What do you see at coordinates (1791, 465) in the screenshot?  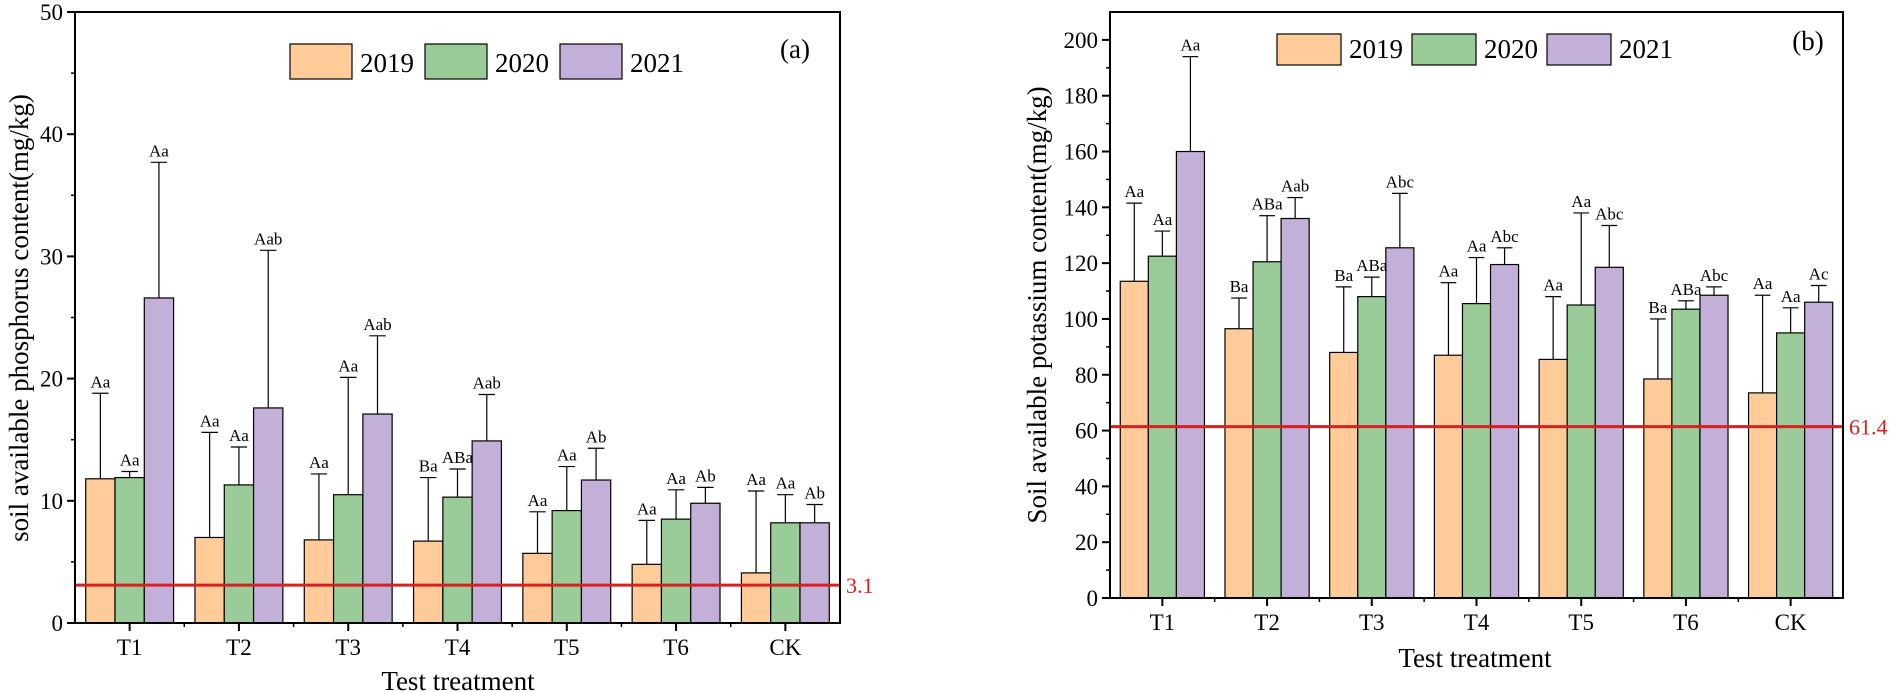 I see `bar-ck-2020` at bounding box center [1791, 465].